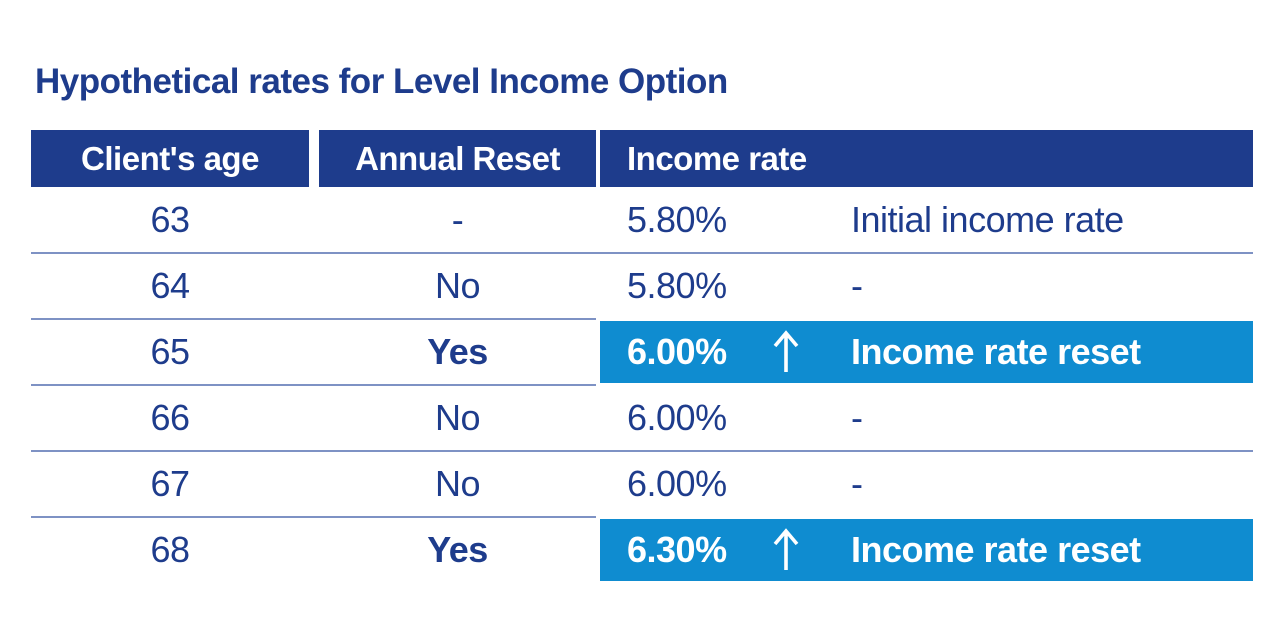 This screenshot has height=638, width=1280. What do you see at coordinates (987, 219) in the screenshot?
I see `cell-rate-note: Initial income rate` at bounding box center [987, 219].